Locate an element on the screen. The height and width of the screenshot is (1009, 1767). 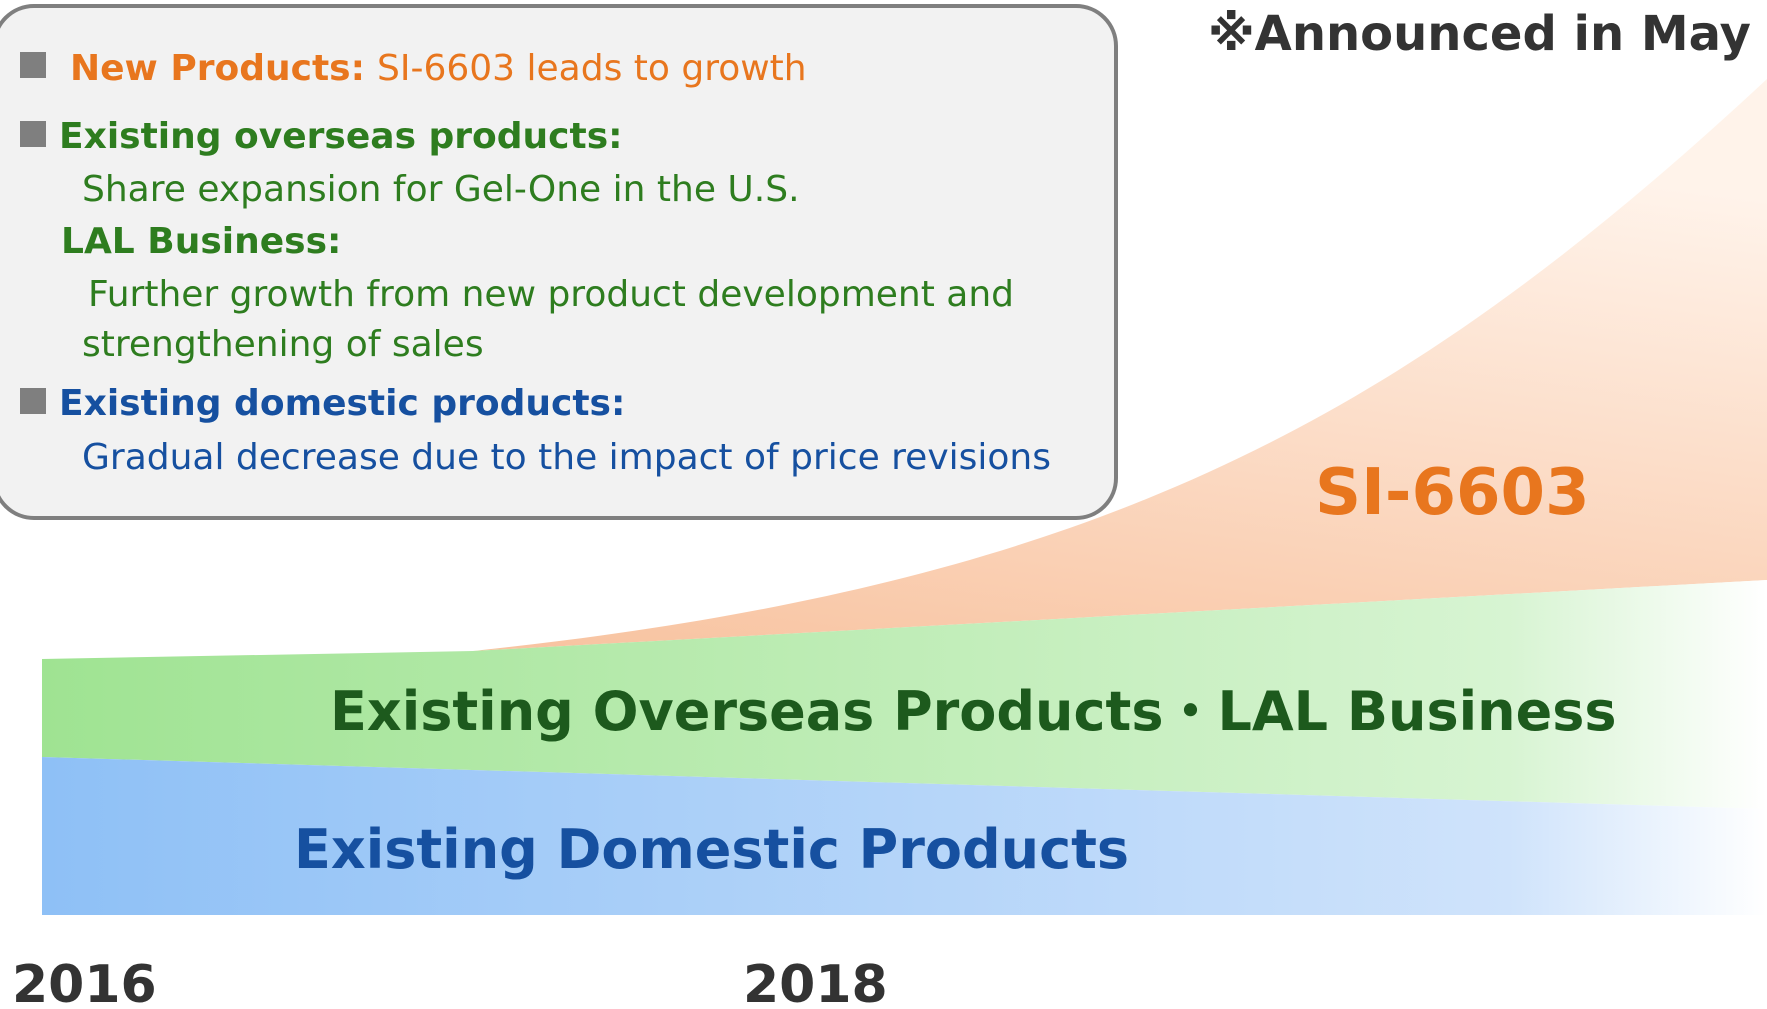
heading: Existing overseas products: is located at coordinates (341, 136).